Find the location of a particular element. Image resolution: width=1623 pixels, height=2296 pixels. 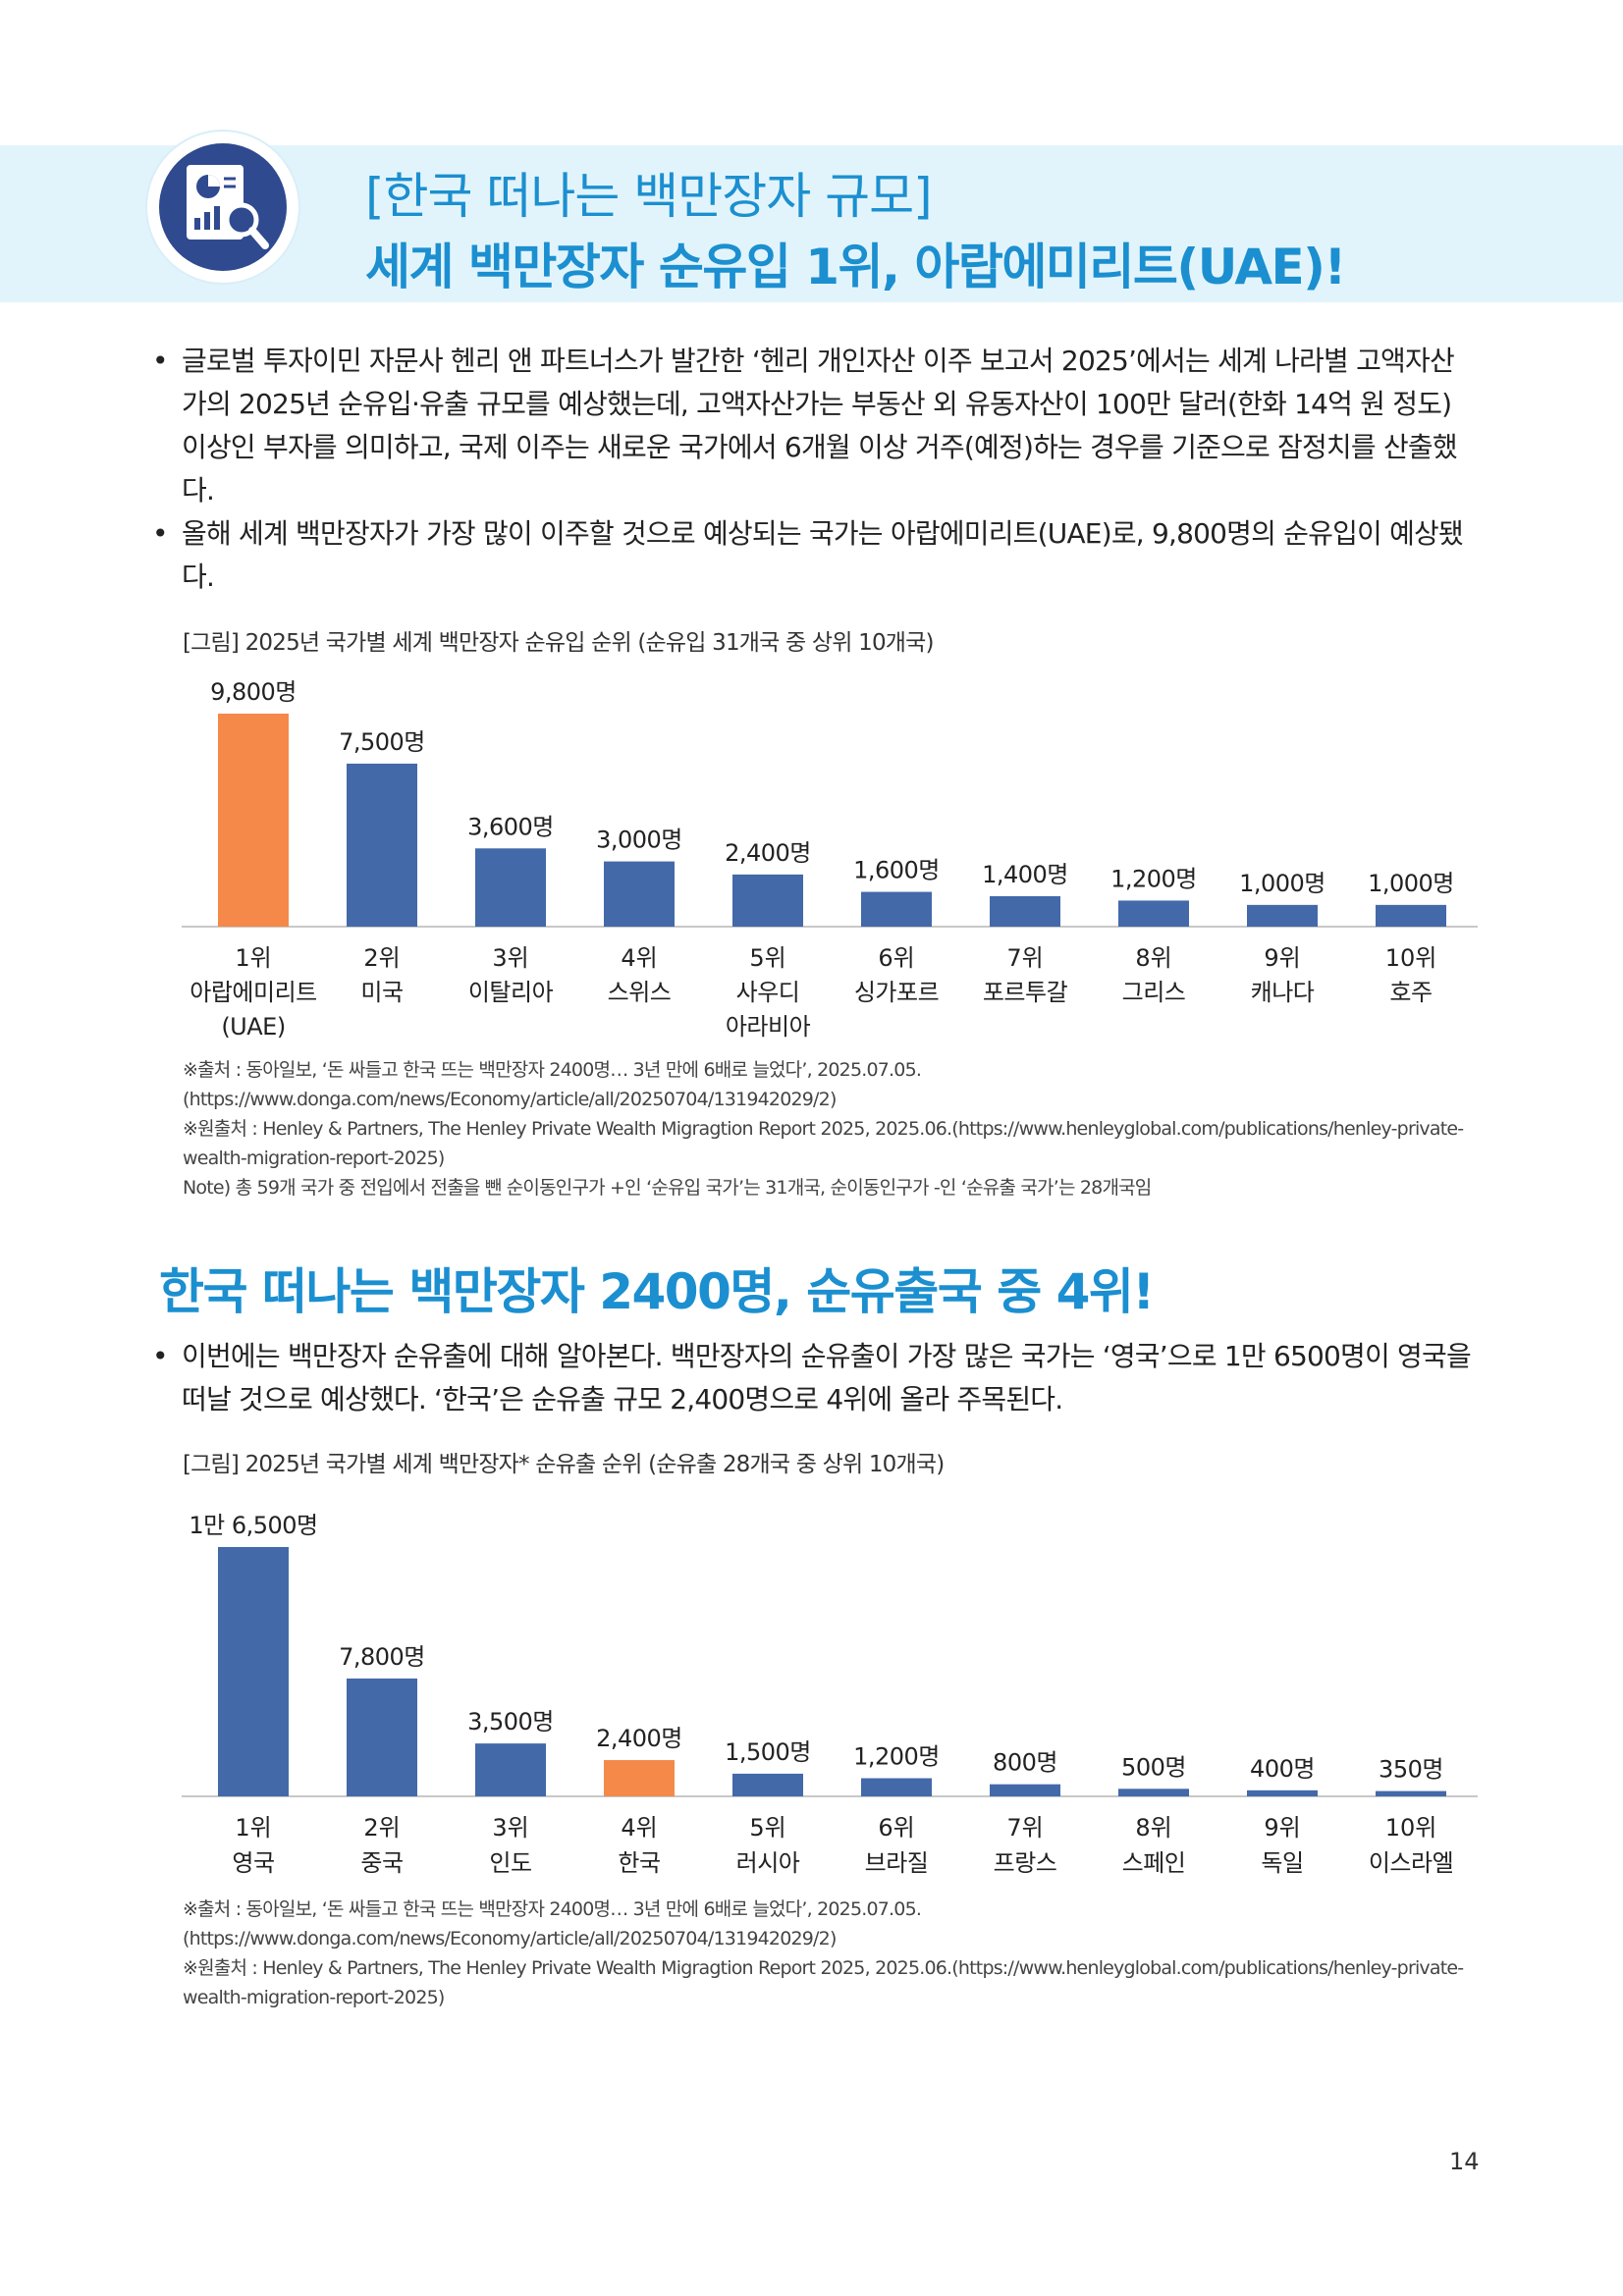

data-label: 7,800명 is located at coordinates (382, 1657).